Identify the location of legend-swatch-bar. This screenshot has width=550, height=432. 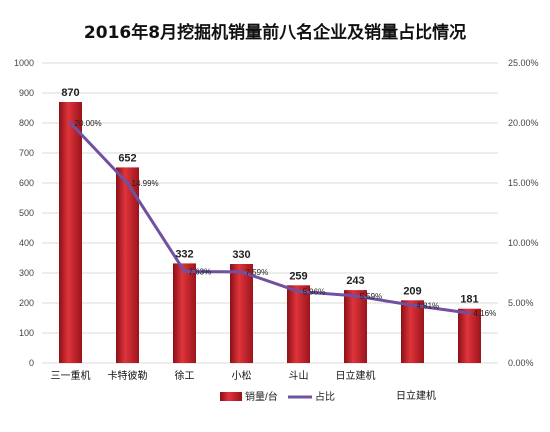
(231, 396).